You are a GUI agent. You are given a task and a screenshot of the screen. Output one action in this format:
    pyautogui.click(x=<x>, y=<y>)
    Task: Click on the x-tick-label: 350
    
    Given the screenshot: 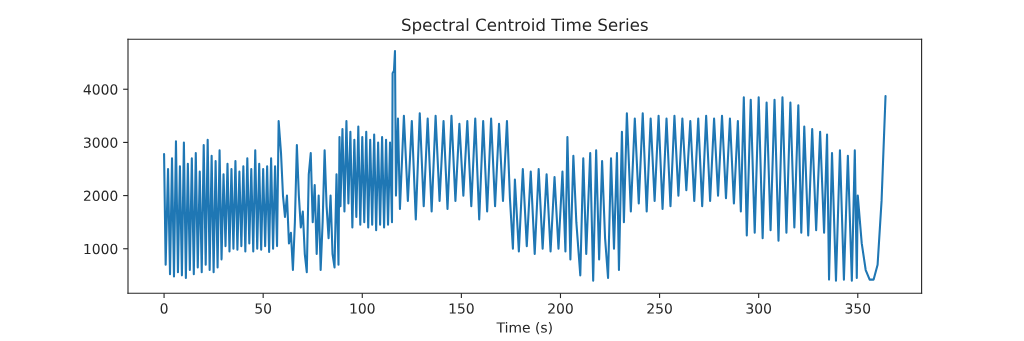 What is the action you would take?
    pyautogui.click(x=858, y=308)
    